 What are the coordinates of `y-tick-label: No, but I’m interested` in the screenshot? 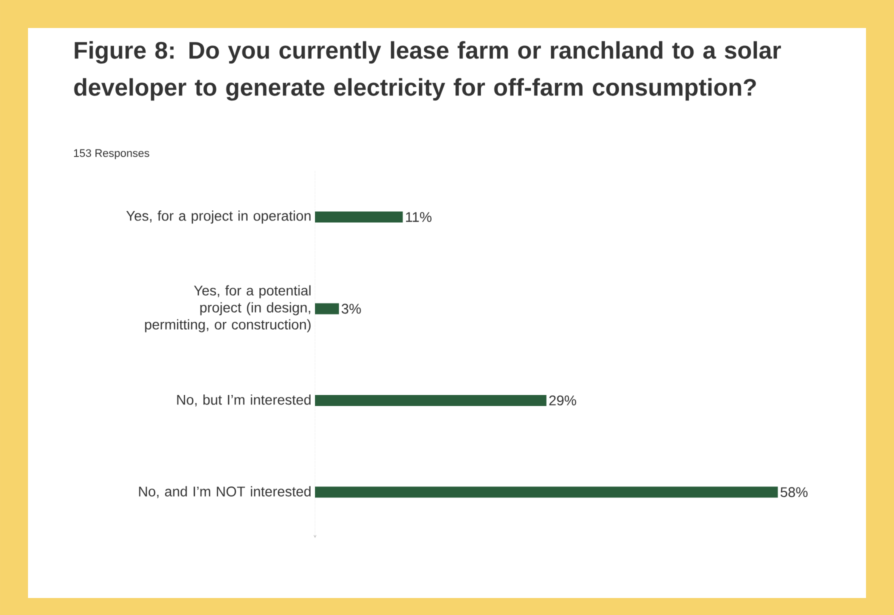 It's located at (244, 400).